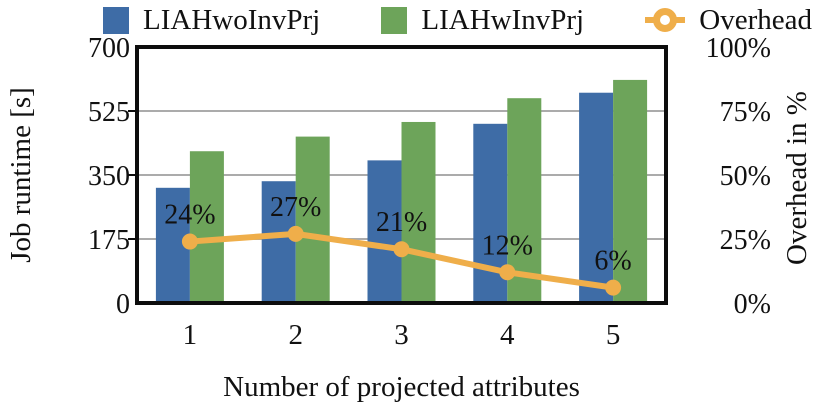 The image size is (830, 413). I want to click on left-axis-tick-label: 175, so click(109, 240).